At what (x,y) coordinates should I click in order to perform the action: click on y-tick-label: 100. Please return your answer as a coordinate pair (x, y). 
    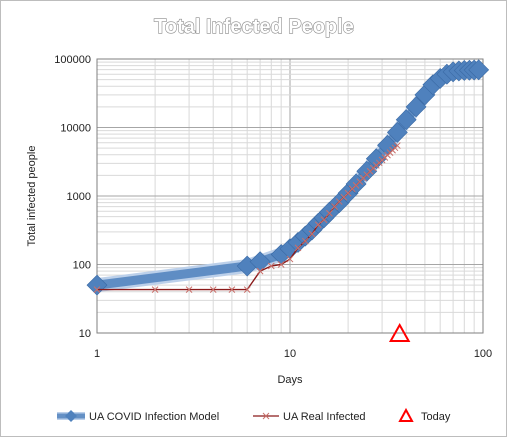
    Looking at the image, I should click on (82, 266).